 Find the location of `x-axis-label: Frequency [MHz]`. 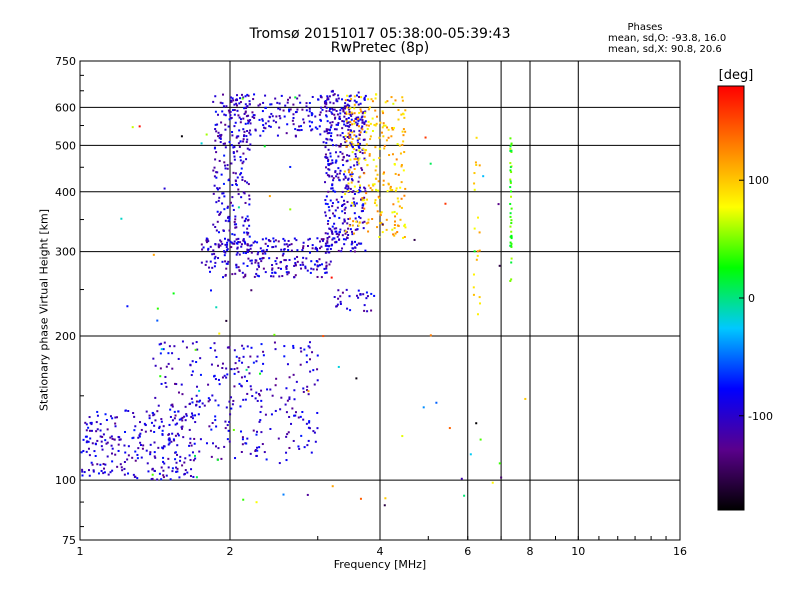

x-axis-label: Frequency [MHz] is located at coordinates (380, 564).